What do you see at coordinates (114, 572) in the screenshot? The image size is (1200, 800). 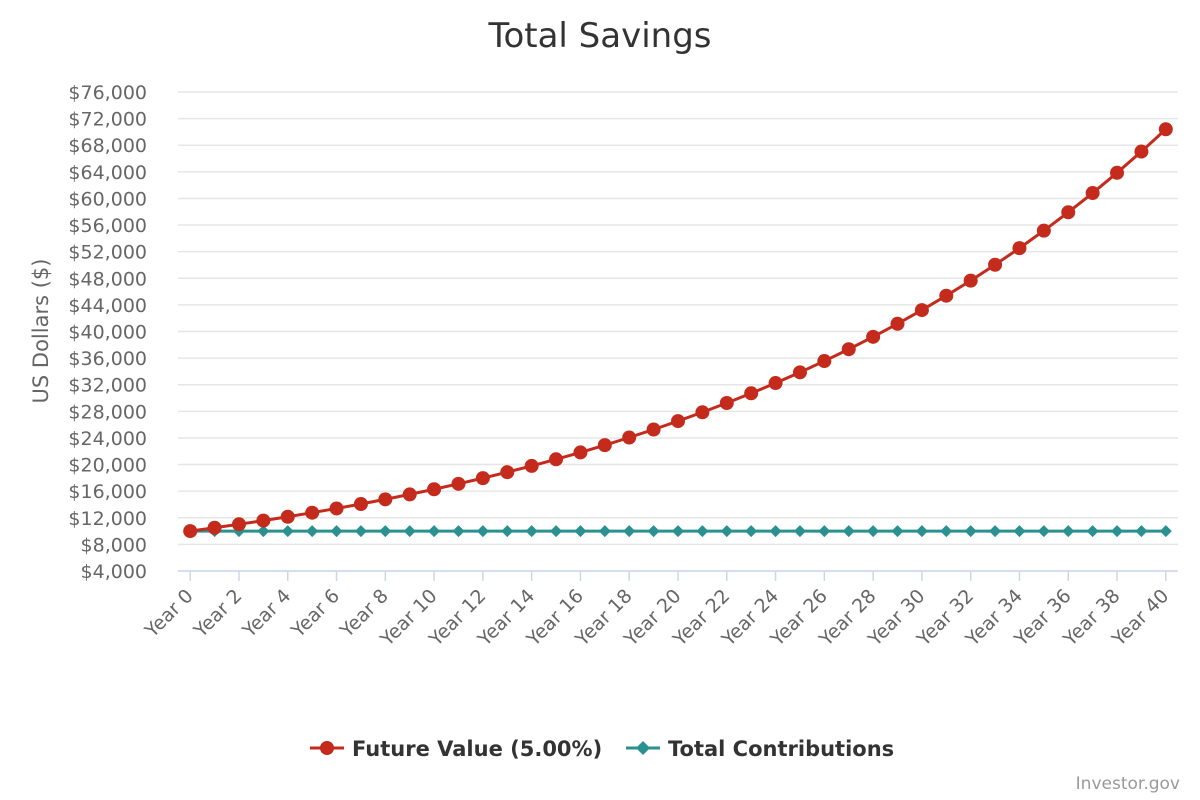 I see `y-tick-label: $4,000` at bounding box center [114, 572].